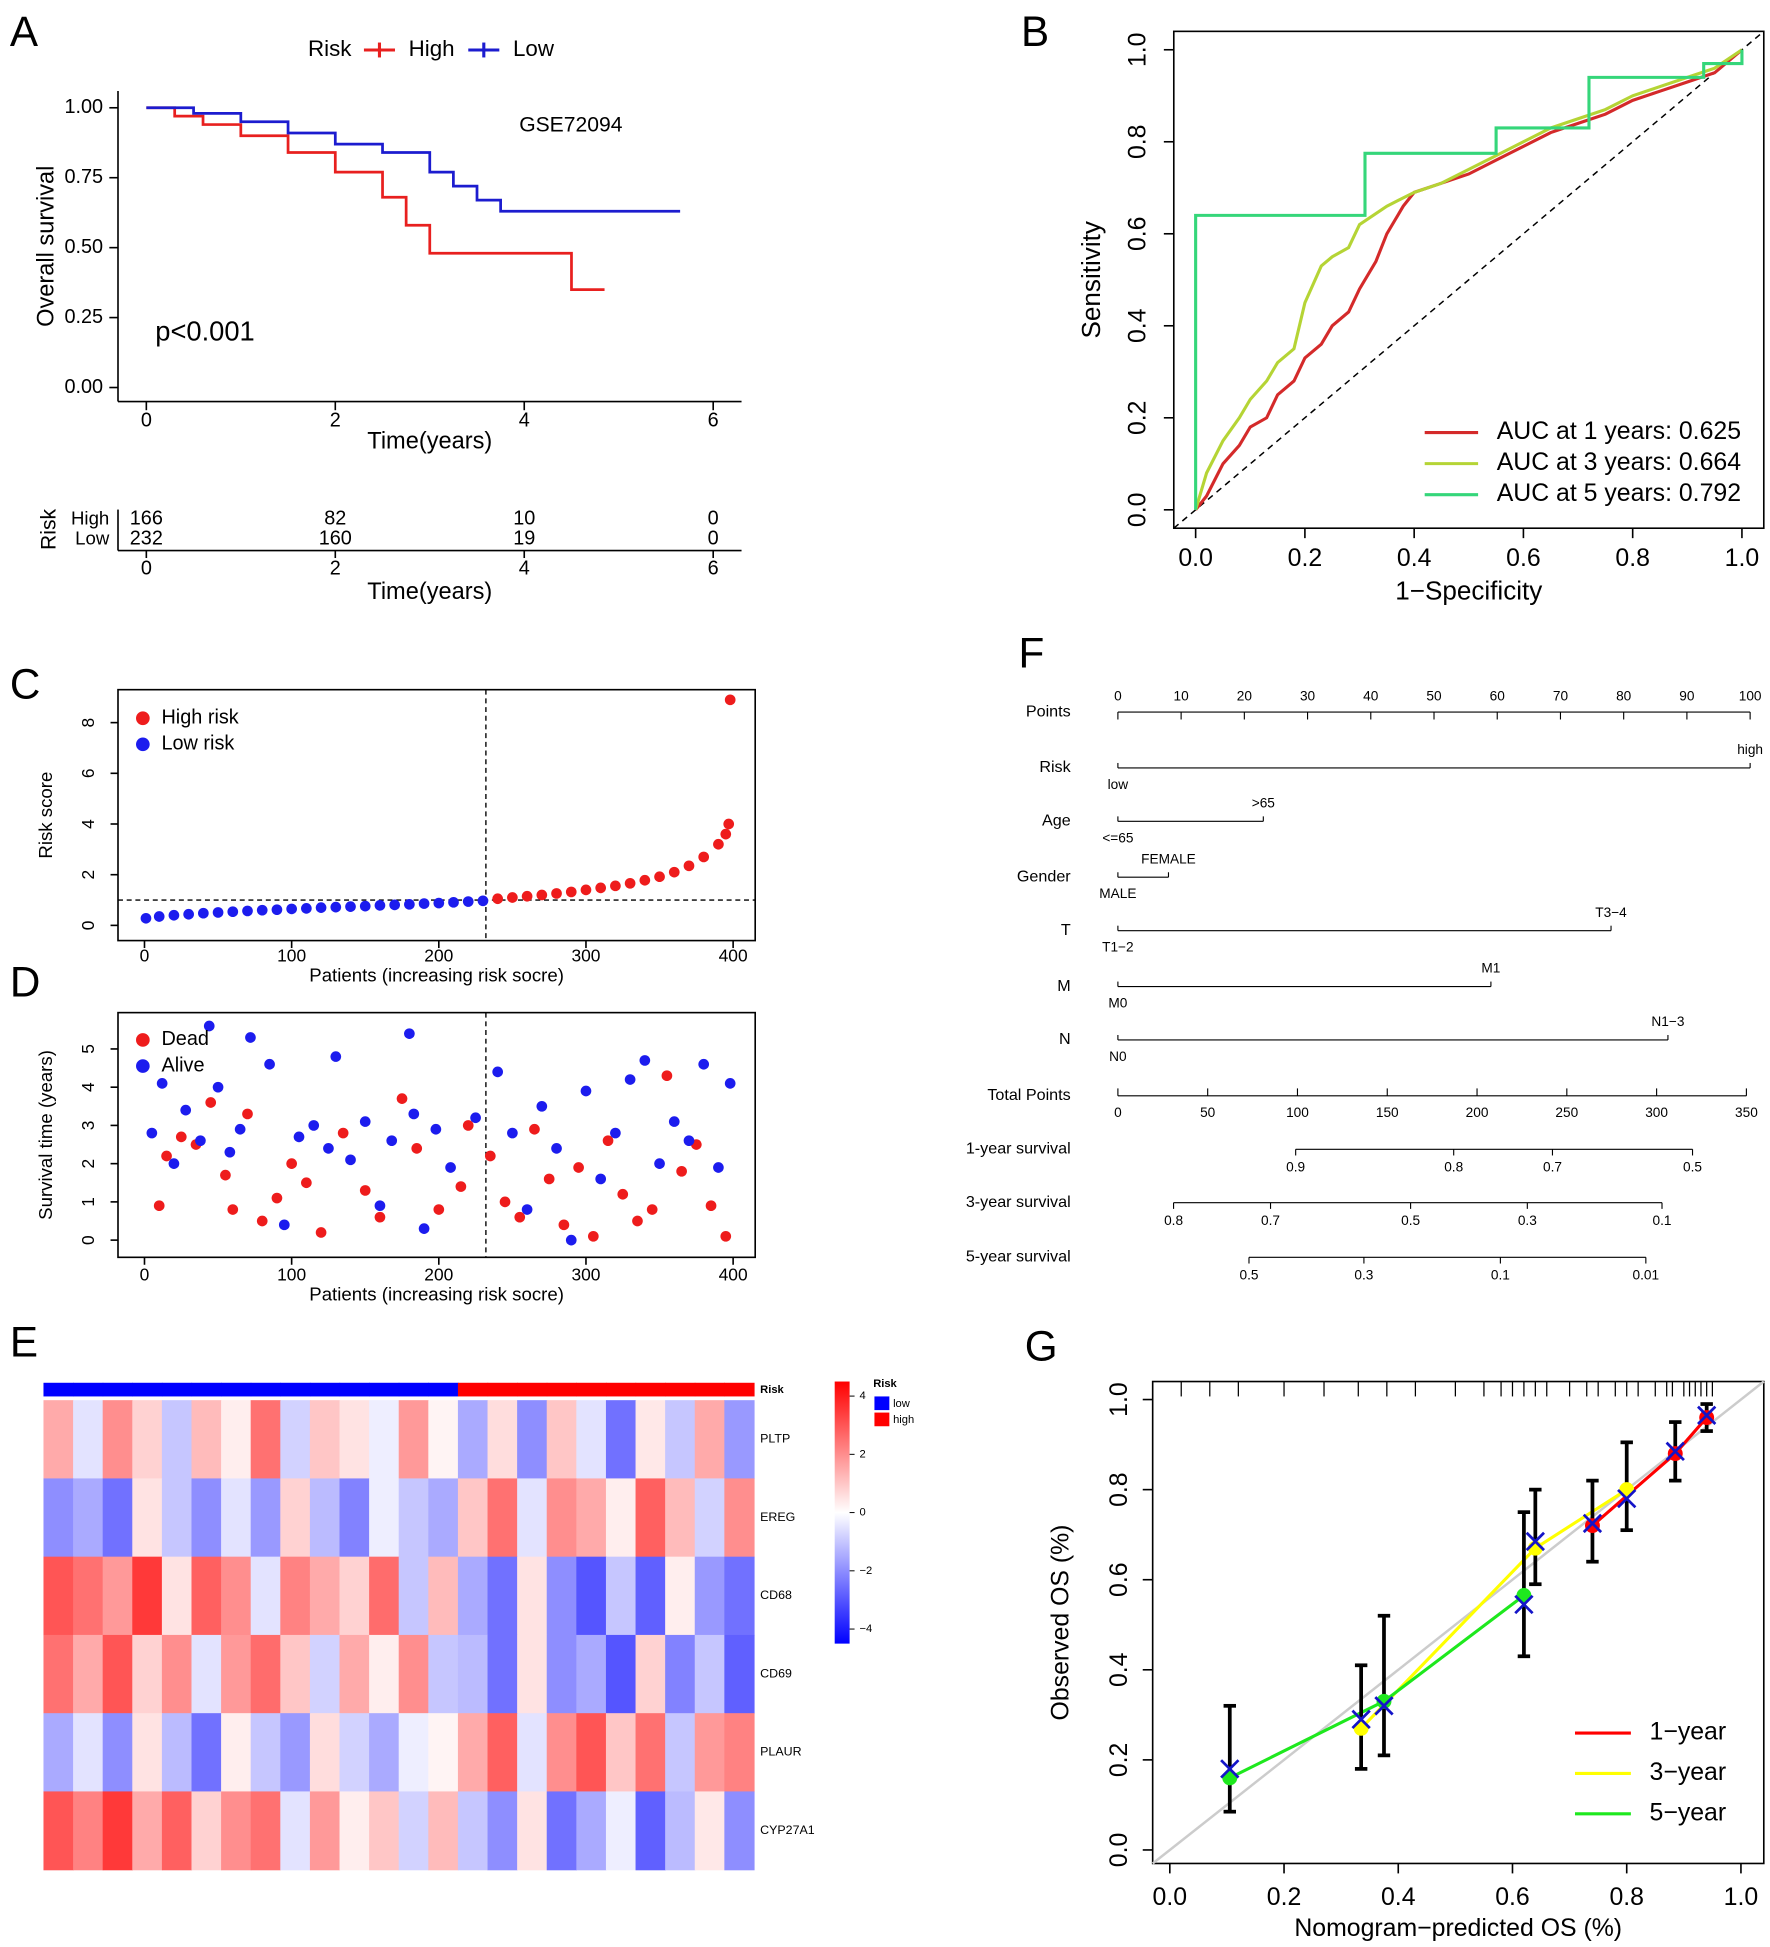 Image resolution: width=1770 pixels, height=1947 pixels. I want to click on reference-line, so click(1469, 279).